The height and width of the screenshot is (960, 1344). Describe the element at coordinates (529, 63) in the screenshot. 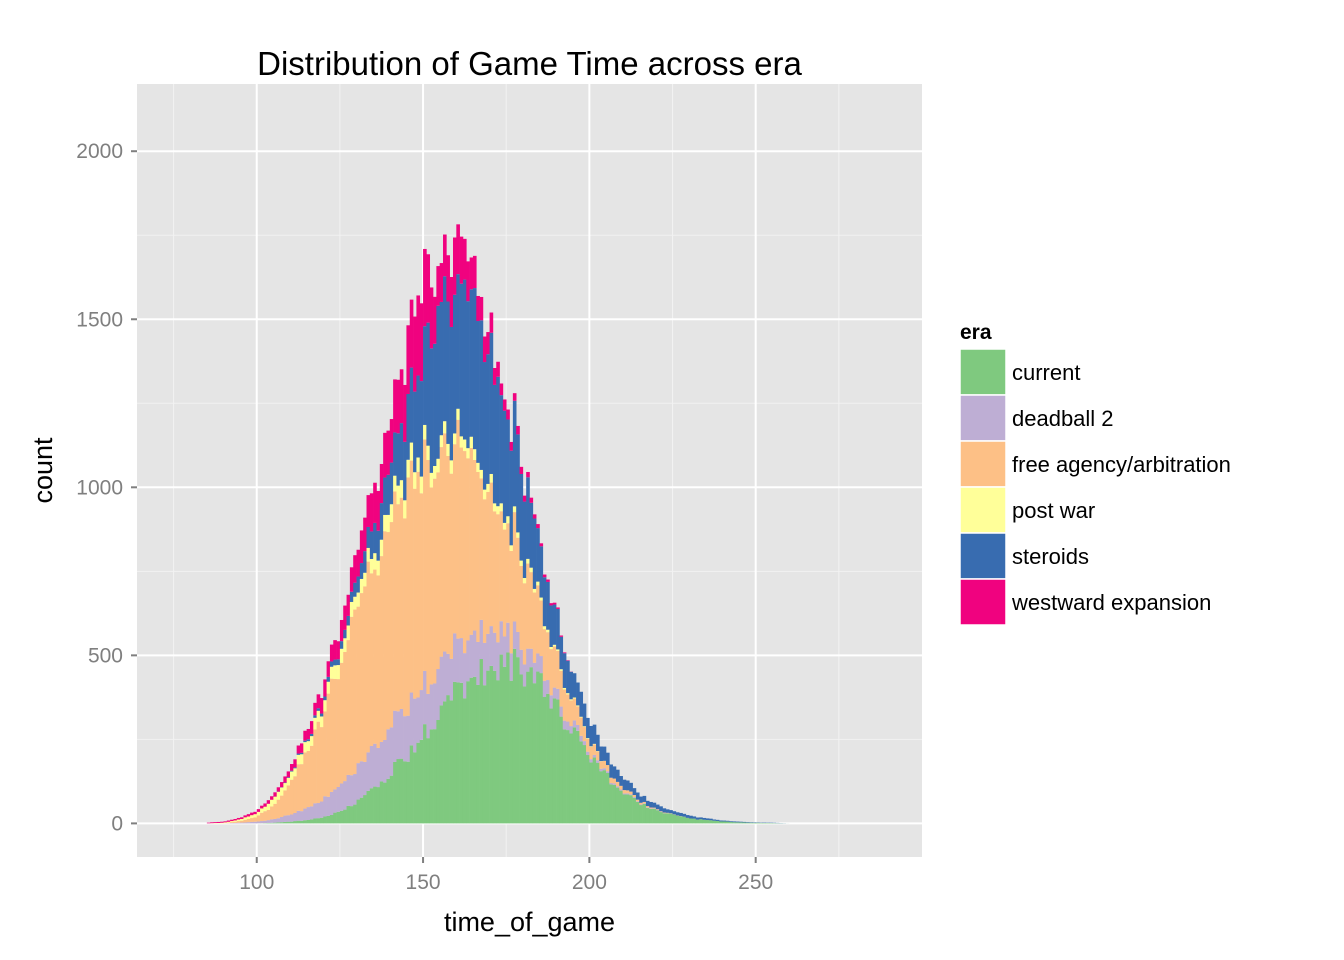

I see `chart-title: Distribution of Game Time across era` at that location.